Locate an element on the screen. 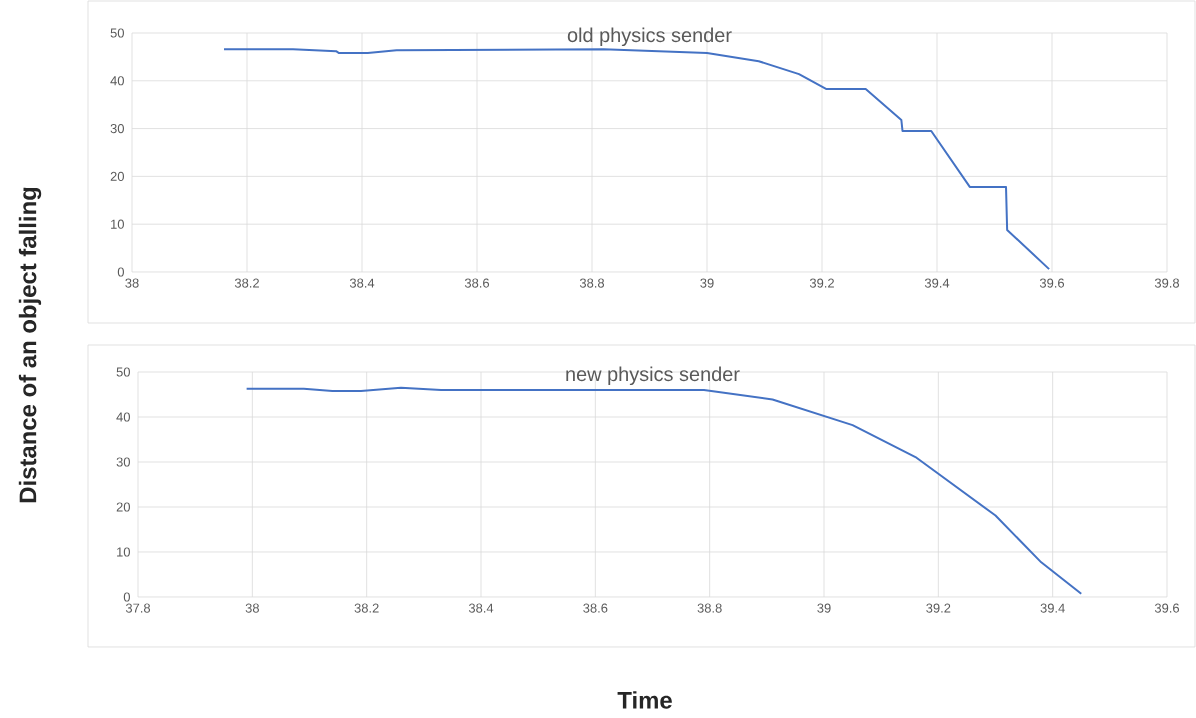 The height and width of the screenshot is (718, 1196). x-tick-label: 37.8 is located at coordinates (138, 608).